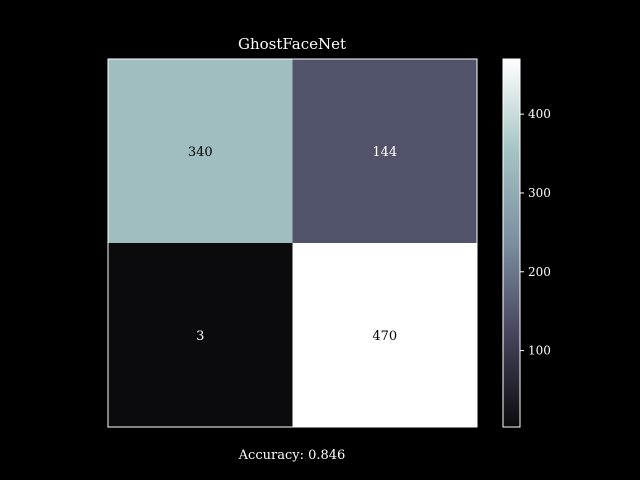  I want to click on heatmap-cell-r0-c1, so click(384, 151).